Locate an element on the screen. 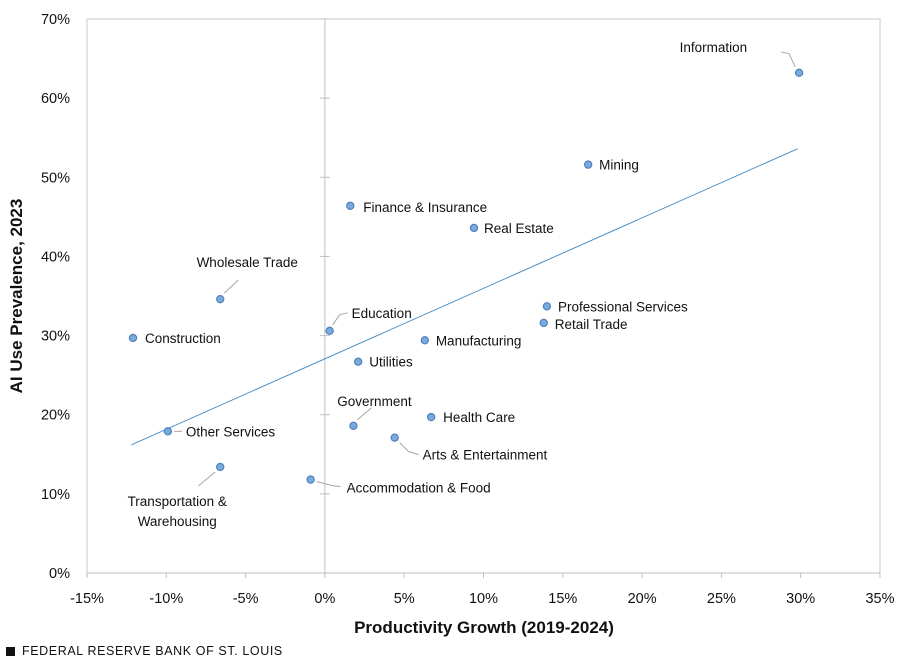 The width and height of the screenshot is (909, 660). point-label-professional-services: Professional Services is located at coordinates (623, 306).